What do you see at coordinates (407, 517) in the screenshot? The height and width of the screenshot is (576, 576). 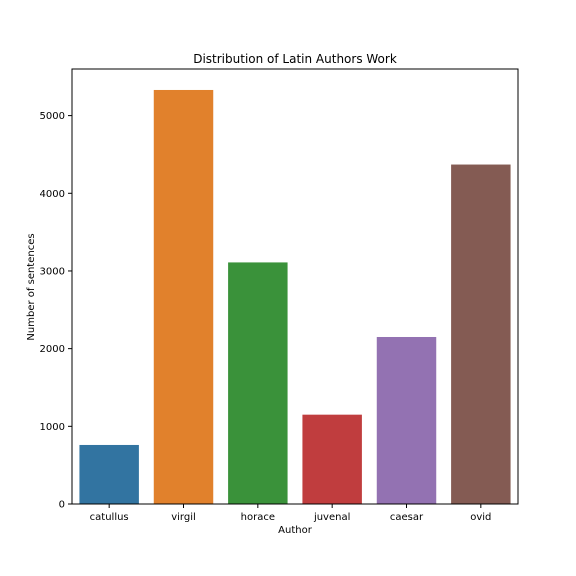 I see `x-tick-label: caesar` at bounding box center [407, 517].